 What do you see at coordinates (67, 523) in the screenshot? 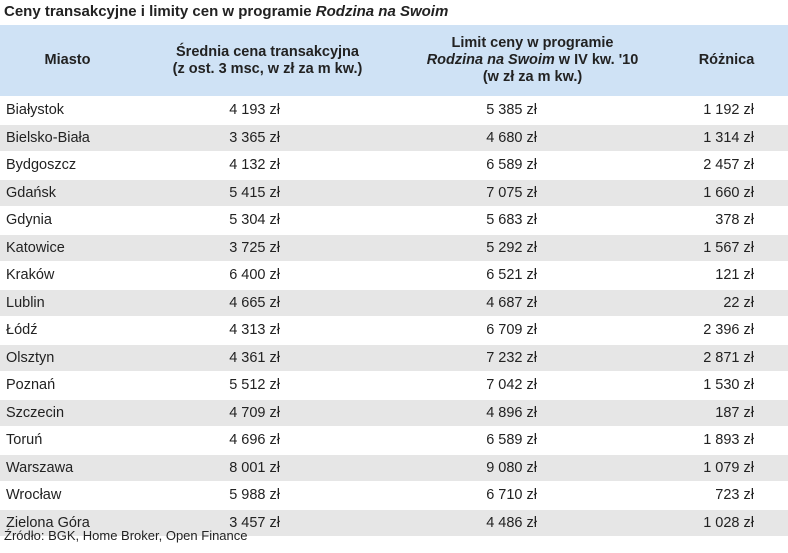
I see `cell-city: Zielona Góra` at bounding box center [67, 523].